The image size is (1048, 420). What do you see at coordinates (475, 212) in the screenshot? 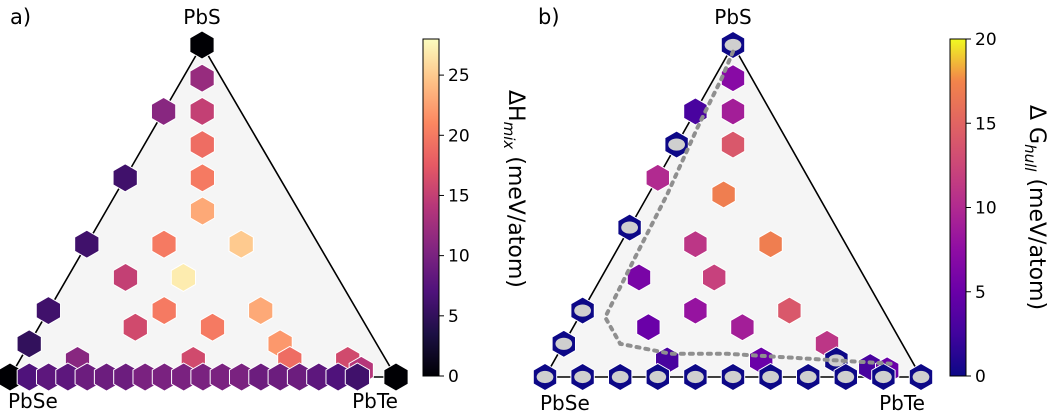
I see `colorbar-a: 0 5 10 15 20 25 ΔHmix (meV/atom)` at bounding box center [475, 212].